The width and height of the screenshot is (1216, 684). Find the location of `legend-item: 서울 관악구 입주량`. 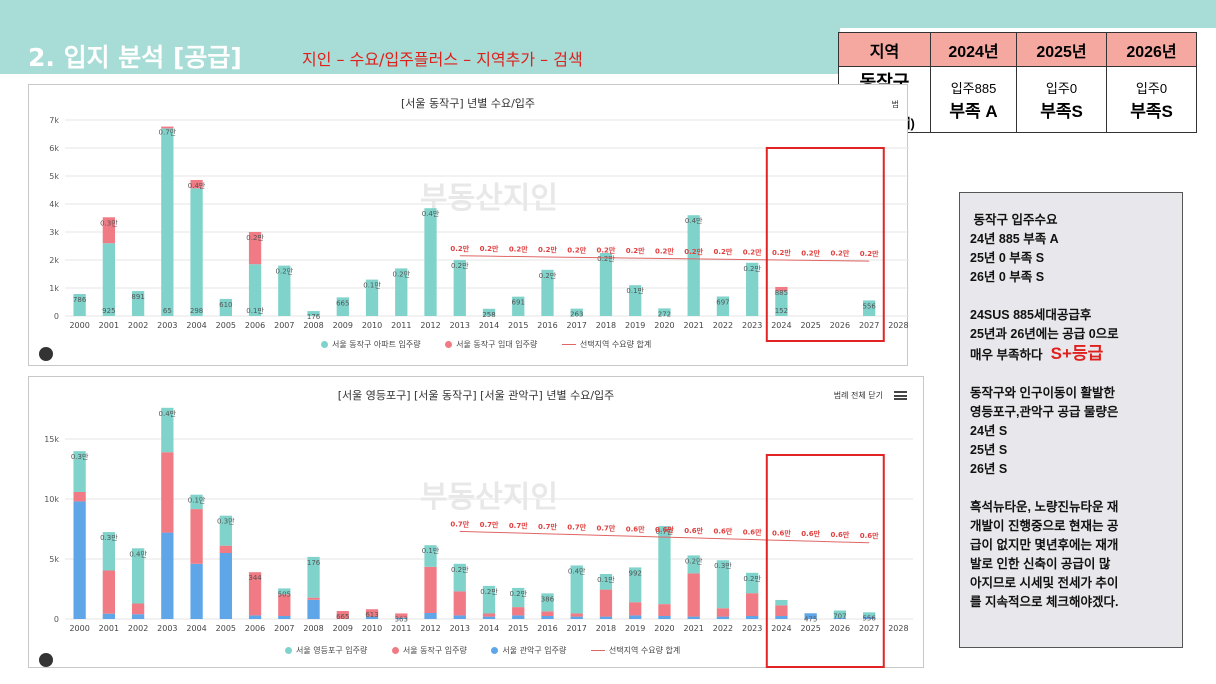

legend-item: 서울 관악구 입주량 is located at coordinates (528, 650).